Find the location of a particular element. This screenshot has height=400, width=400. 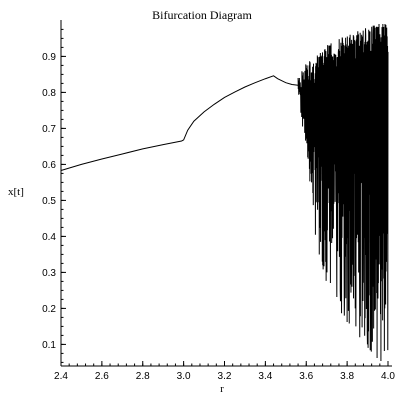

y-tick-label-0.3: 0.3 is located at coordinates (49, 273).